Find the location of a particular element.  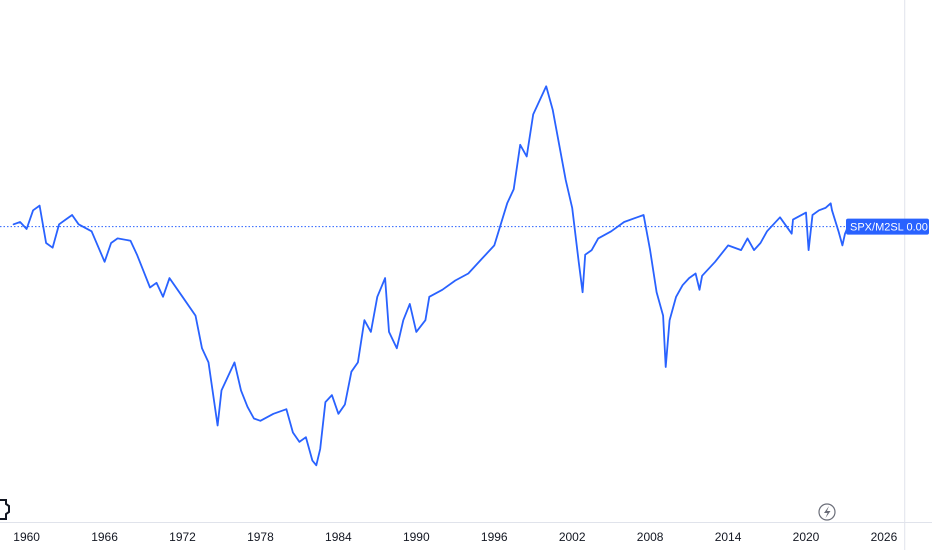

lightning-icon is located at coordinates (827, 512).